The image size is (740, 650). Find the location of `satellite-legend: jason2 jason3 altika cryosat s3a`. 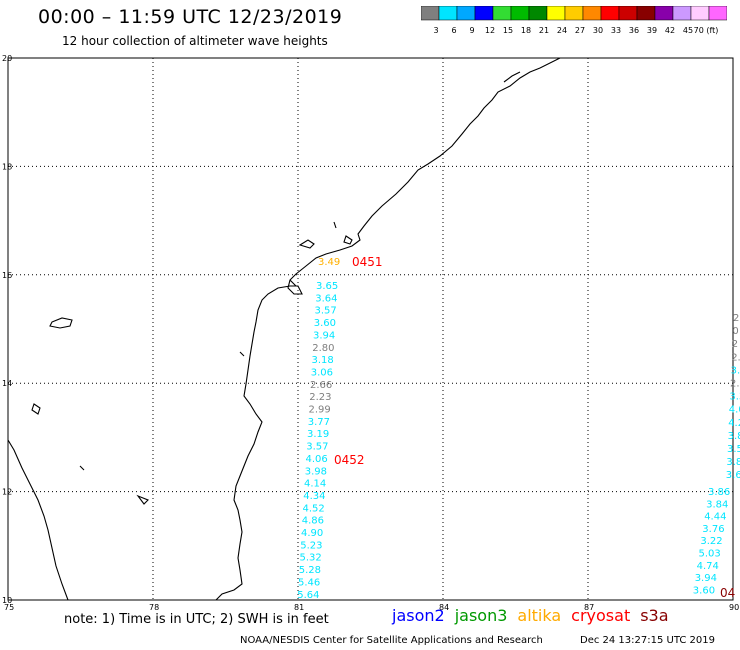

satellite-legend: jason2 jason3 altika cryosat s3a is located at coordinates (535, 615).